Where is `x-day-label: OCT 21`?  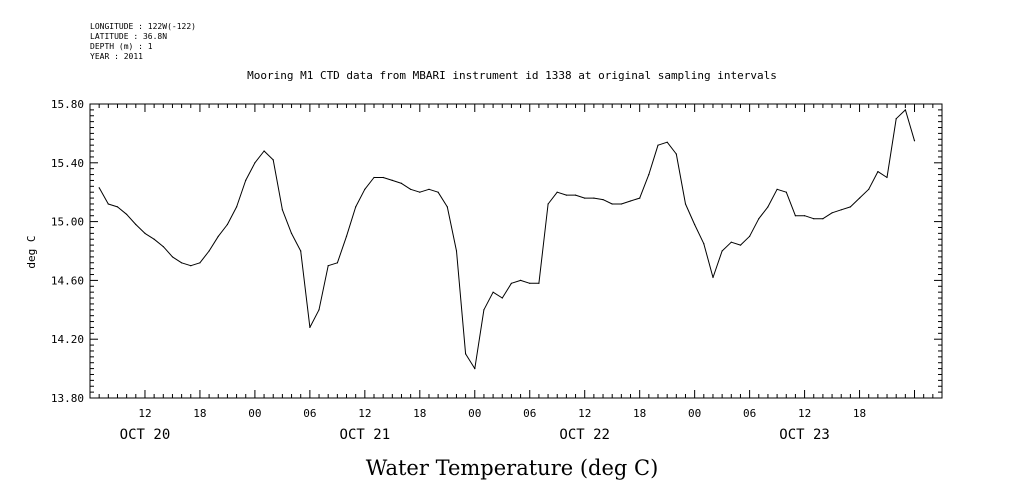
x-day-label: OCT 21 is located at coordinates (365, 435).